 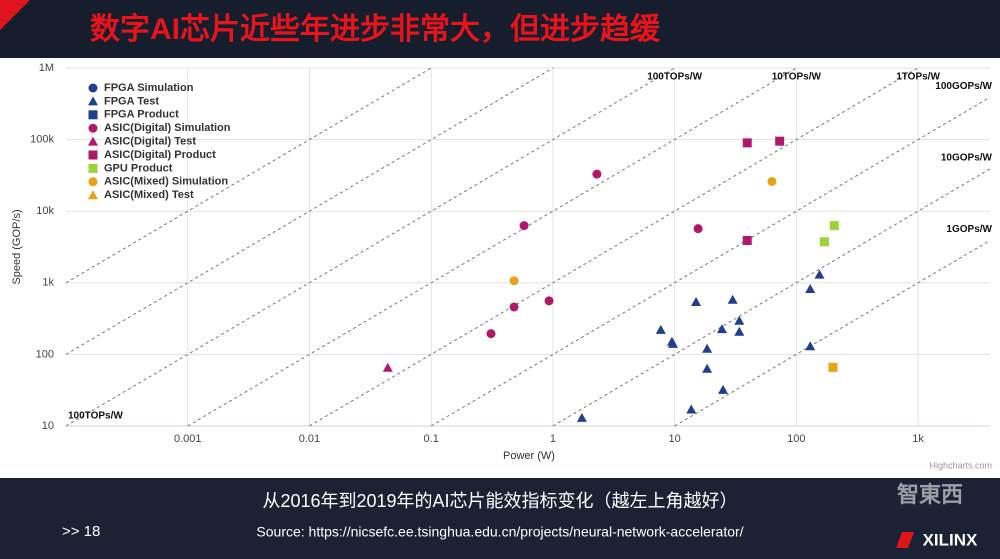 I want to click on y-tick-label: 10, so click(x=48, y=426).